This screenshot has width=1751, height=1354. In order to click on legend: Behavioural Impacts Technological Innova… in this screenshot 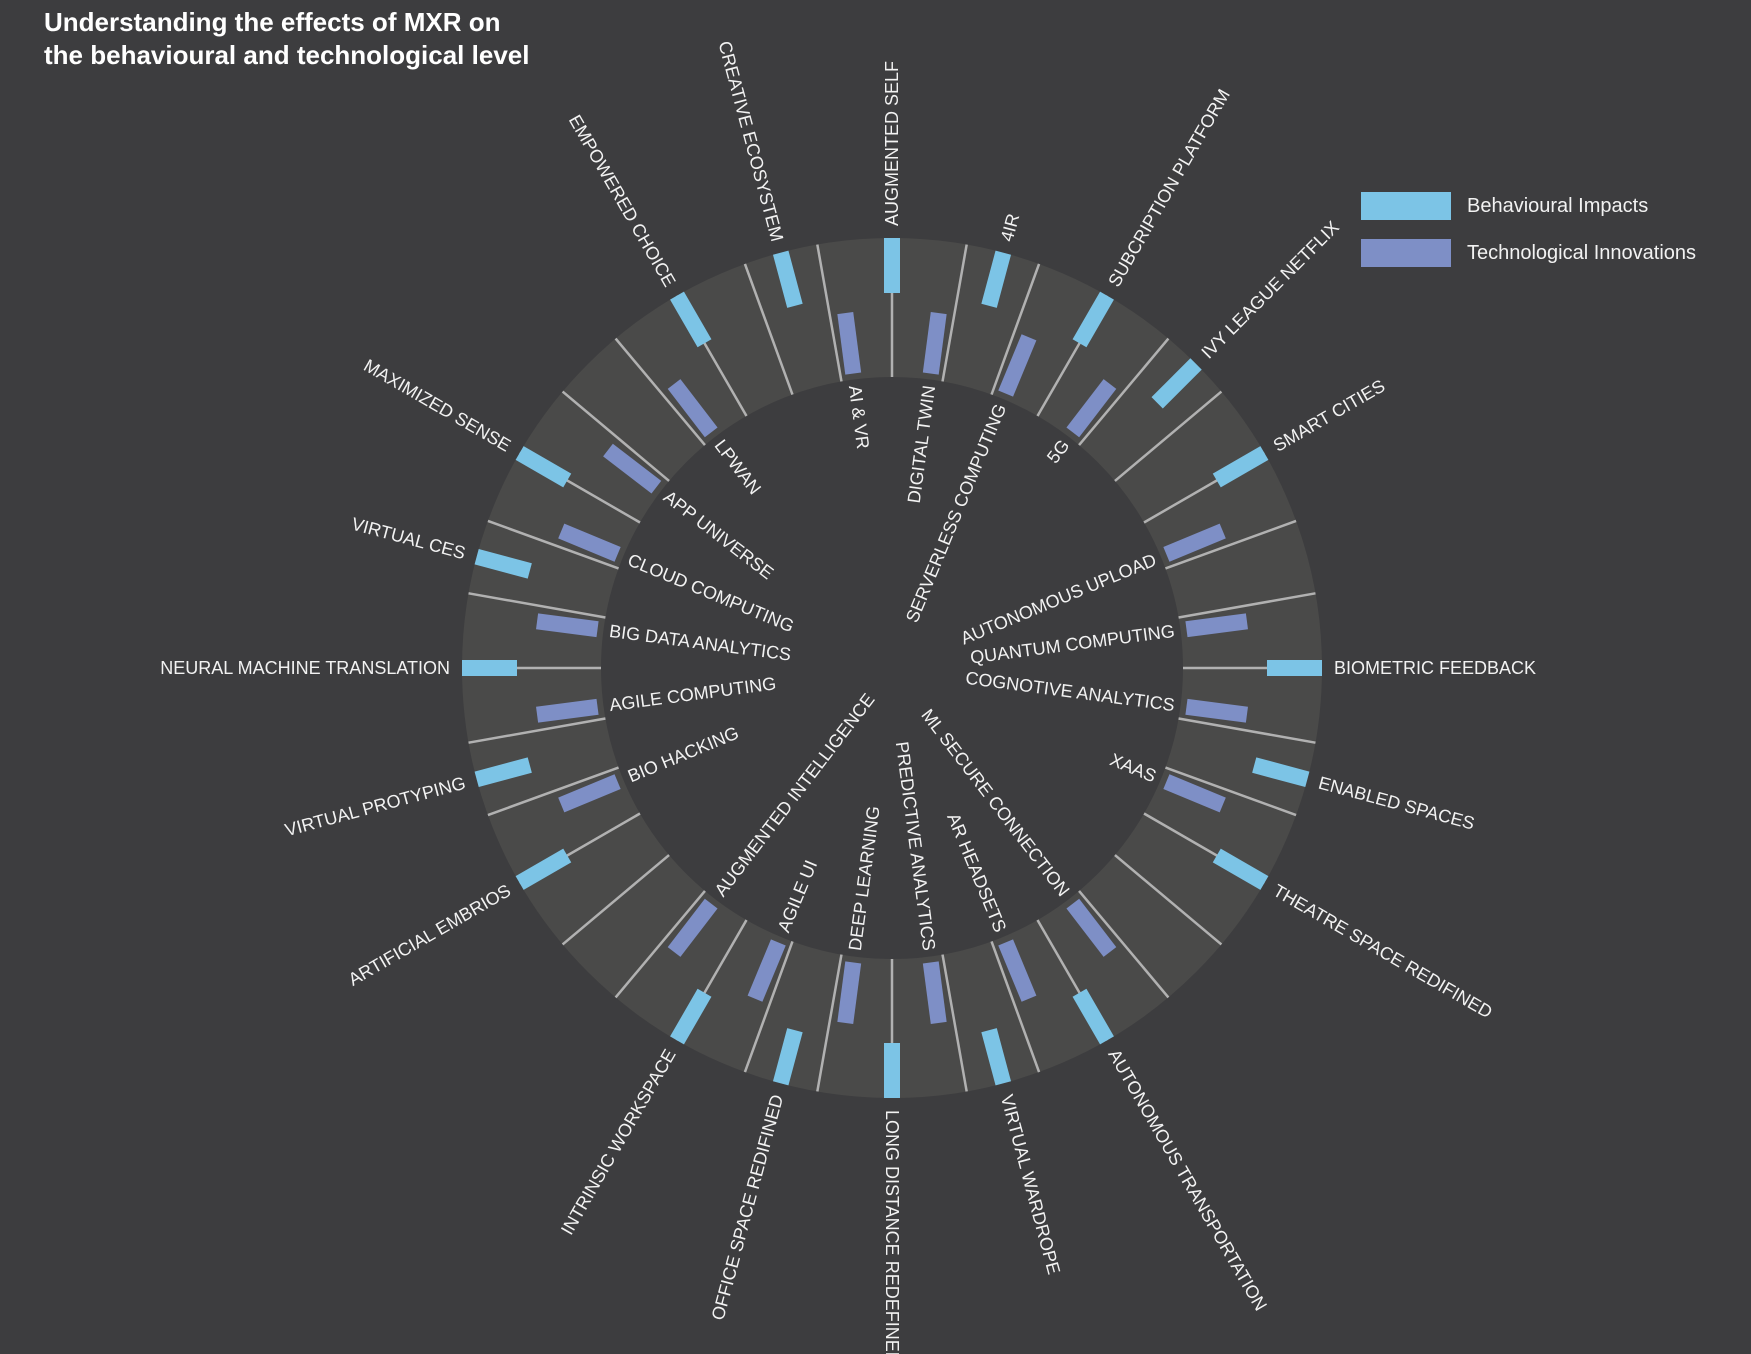, I will do `click(1528, 237)`.